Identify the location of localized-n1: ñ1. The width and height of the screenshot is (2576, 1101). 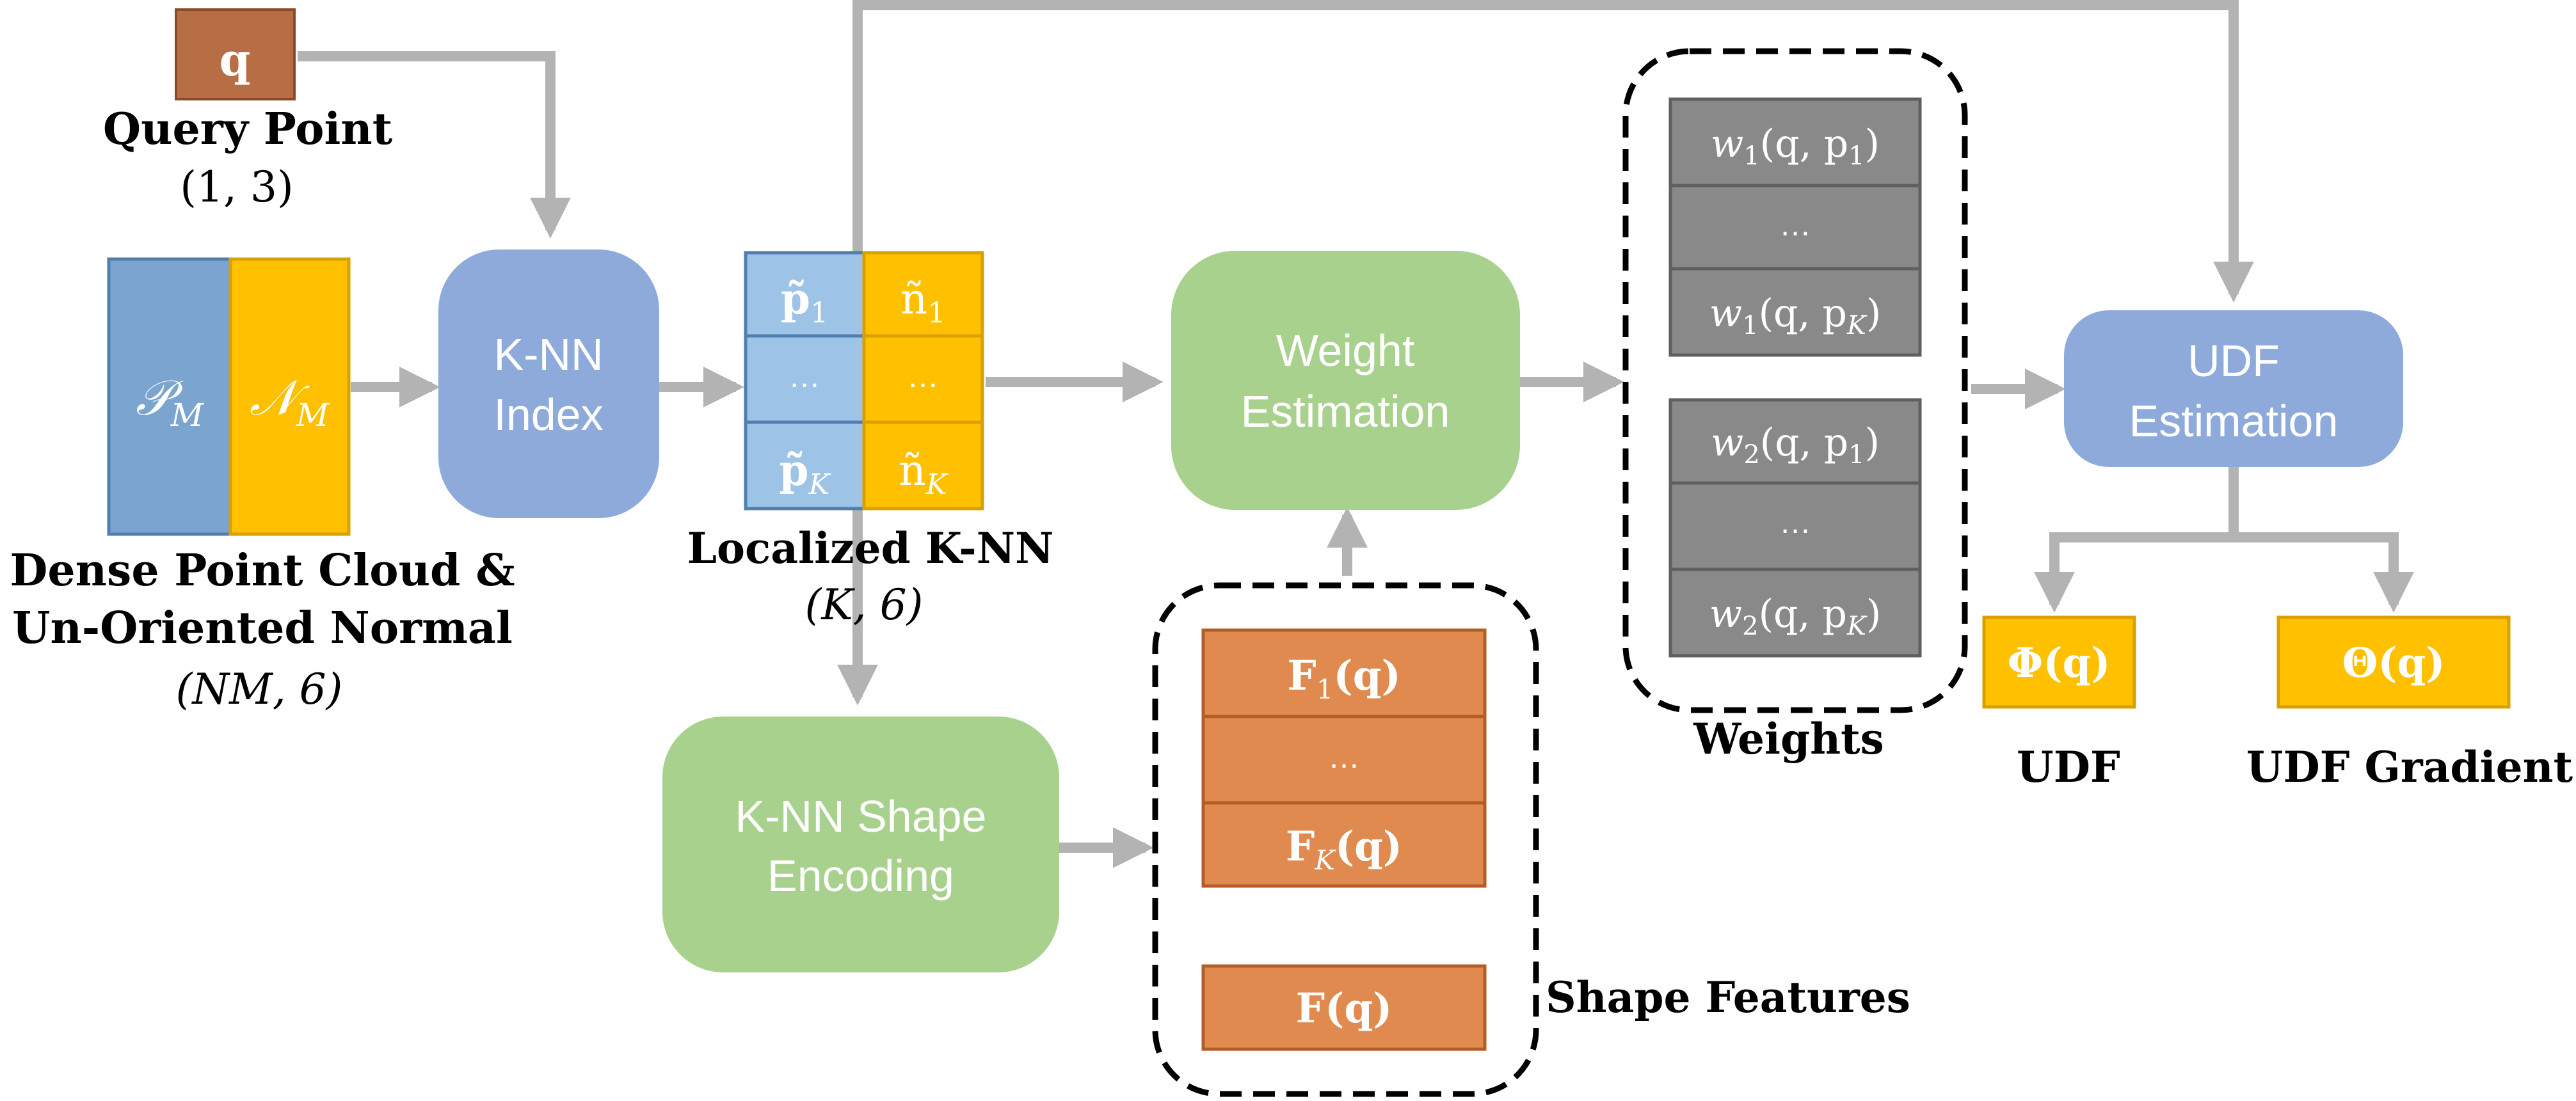
(923, 302).